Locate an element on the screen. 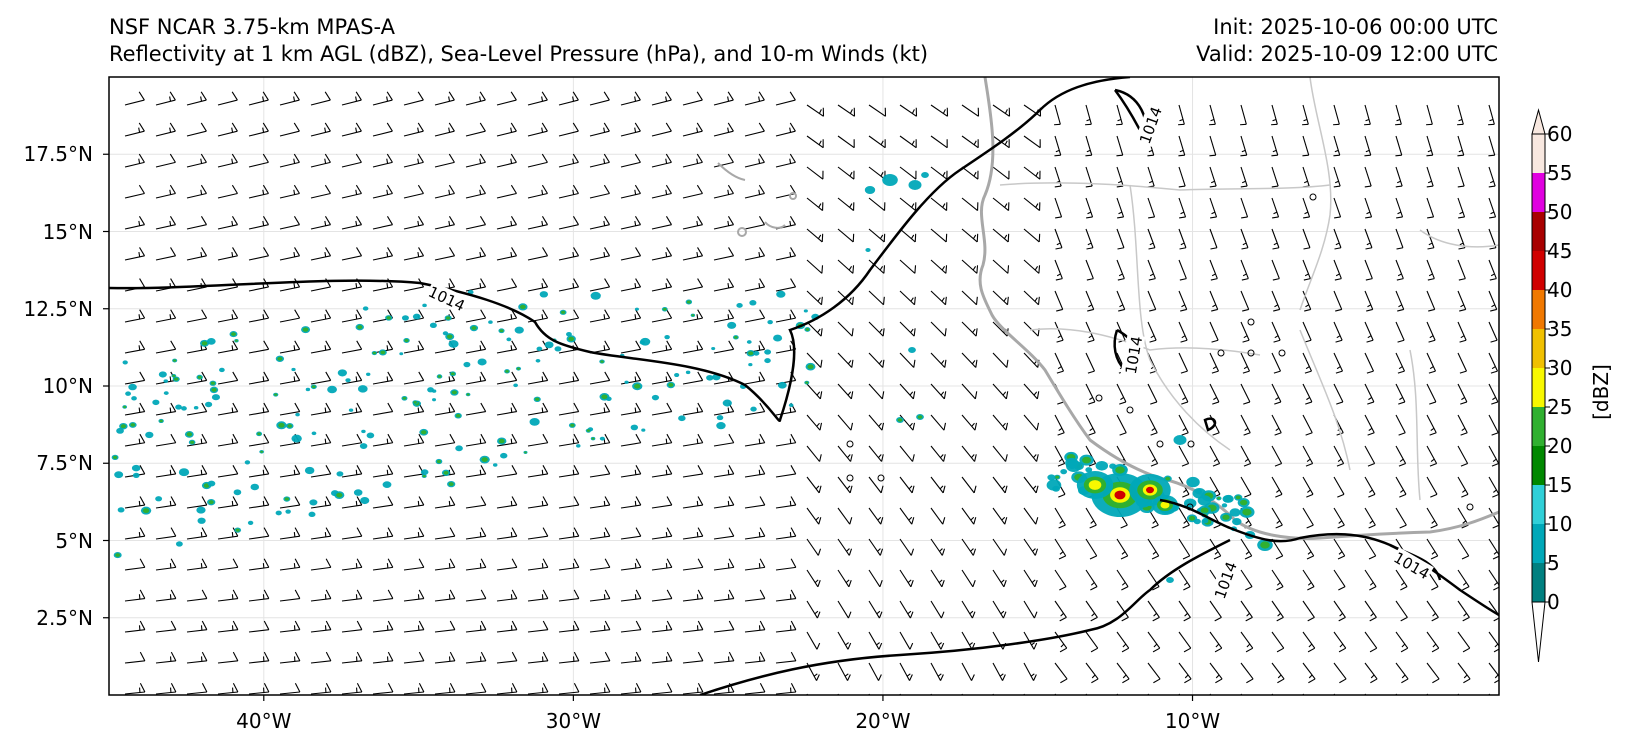 This screenshot has width=1641, height=748. lon-tick-label: 30°W is located at coordinates (573, 721).